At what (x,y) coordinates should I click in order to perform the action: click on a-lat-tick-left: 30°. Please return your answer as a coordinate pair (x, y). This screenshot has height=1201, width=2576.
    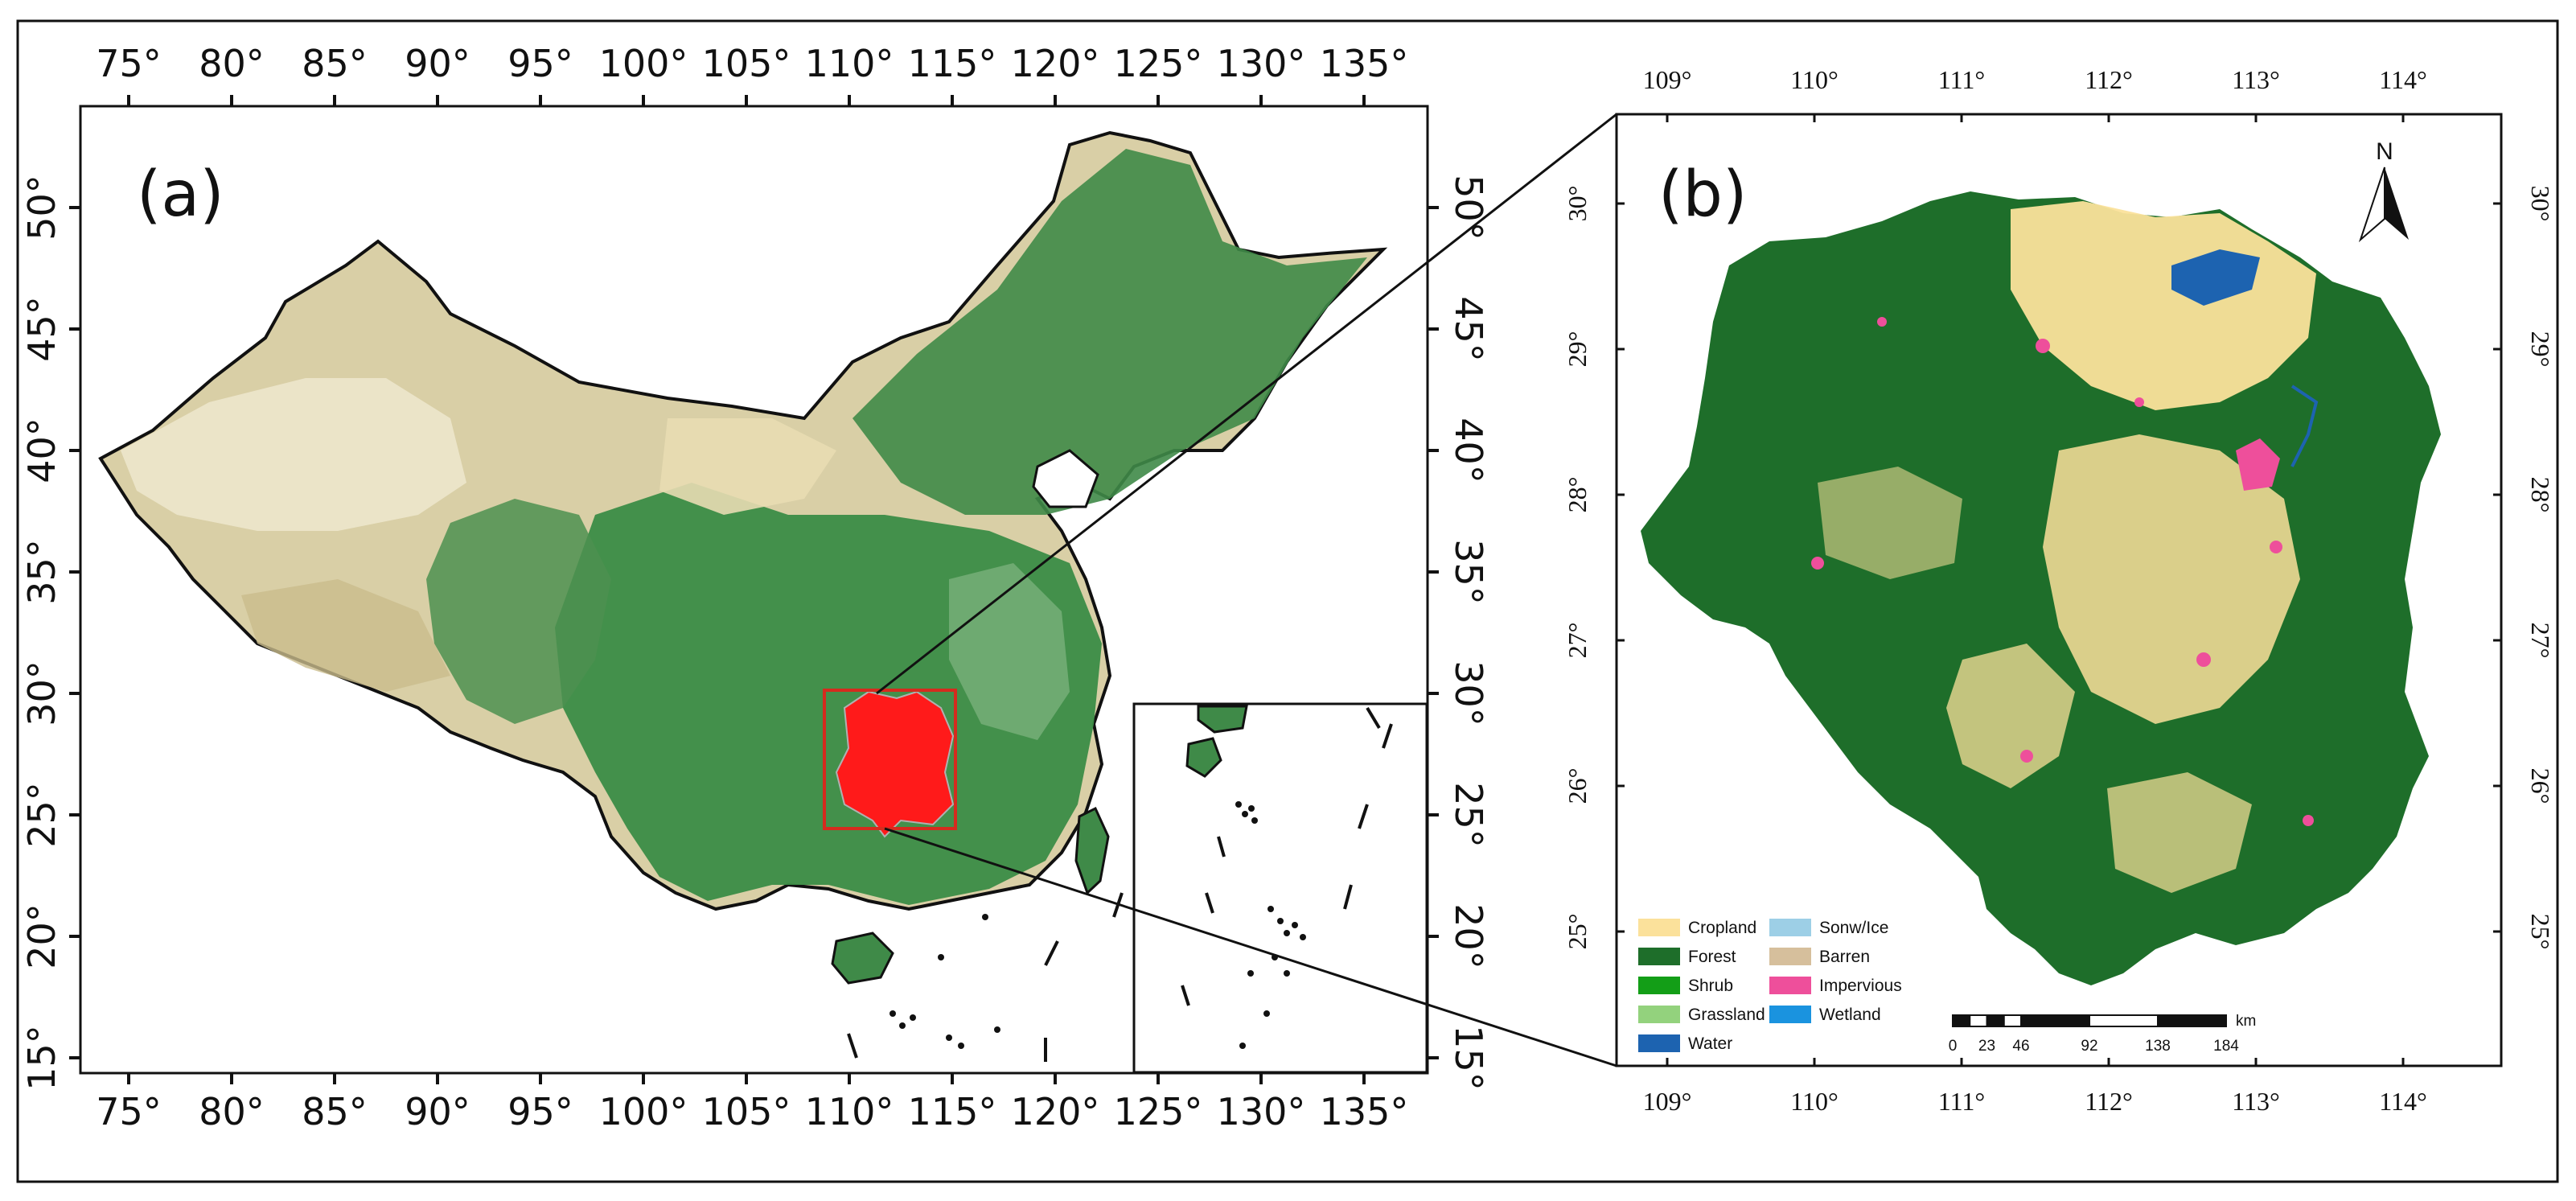
    Looking at the image, I should click on (42, 693).